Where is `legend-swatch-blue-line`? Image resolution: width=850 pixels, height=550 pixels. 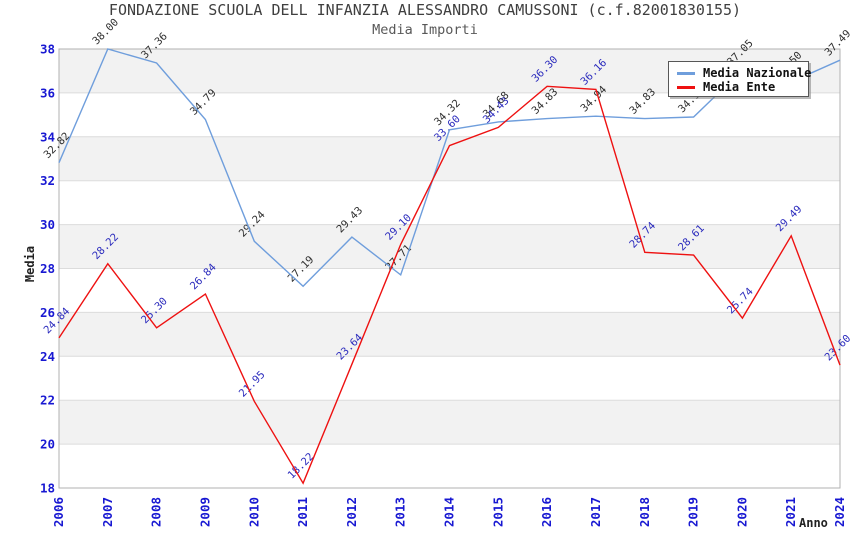 legend-swatch-blue-line is located at coordinates (686, 73).